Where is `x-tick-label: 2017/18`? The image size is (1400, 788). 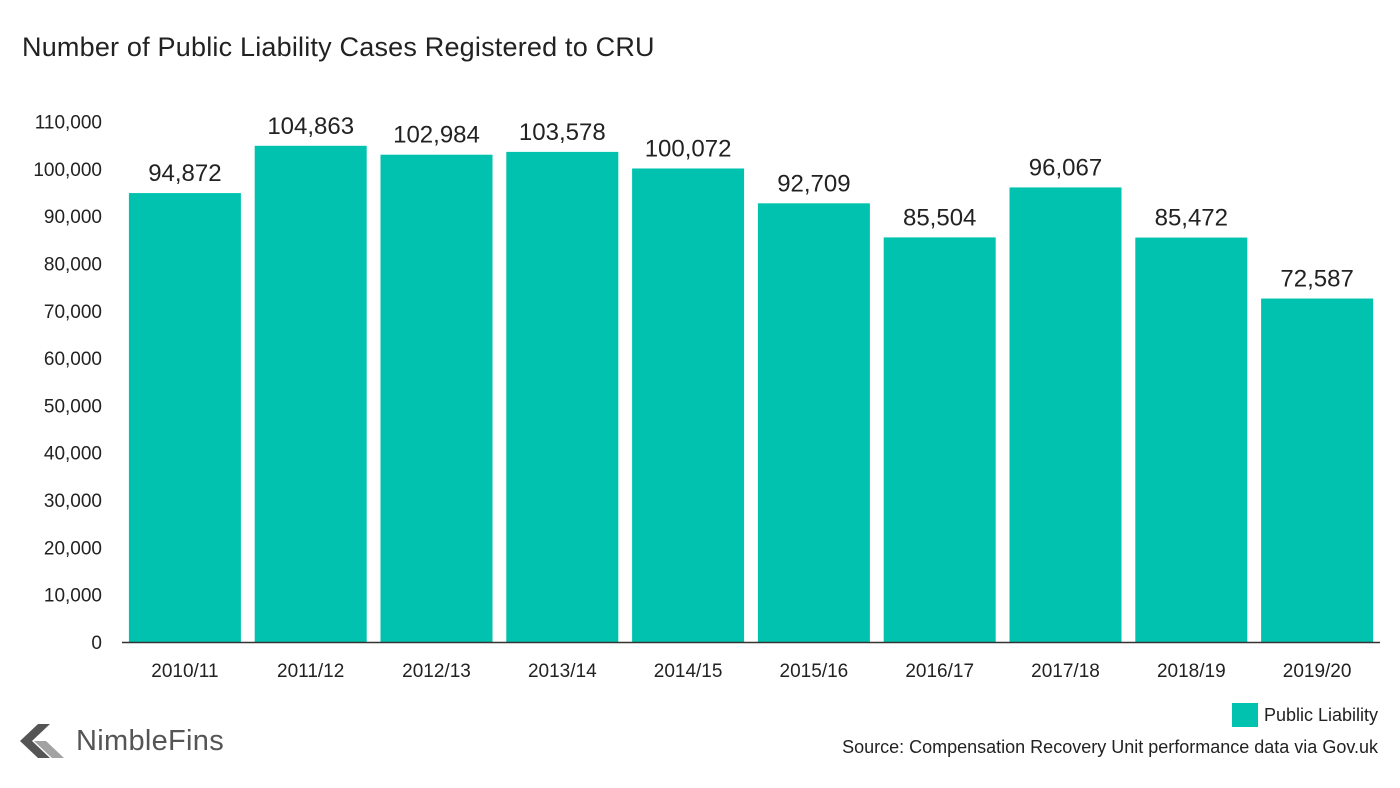 x-tick-label: 2017/18 is located at coordinates (1065, 671).